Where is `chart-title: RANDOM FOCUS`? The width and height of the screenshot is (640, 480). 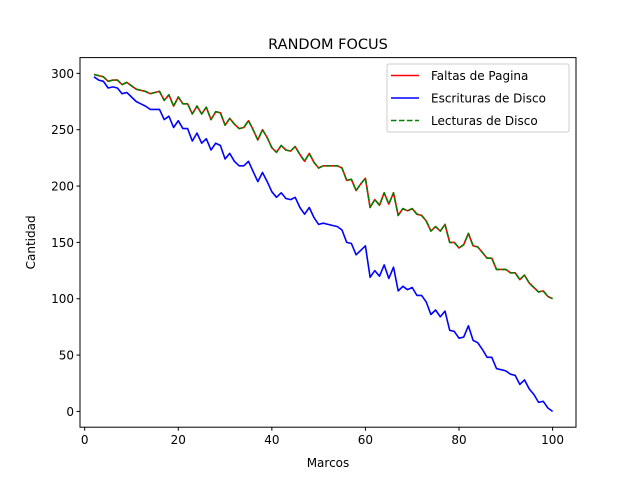 chart-title: RANDOM FOCUS is located at coordinates (328, 45).